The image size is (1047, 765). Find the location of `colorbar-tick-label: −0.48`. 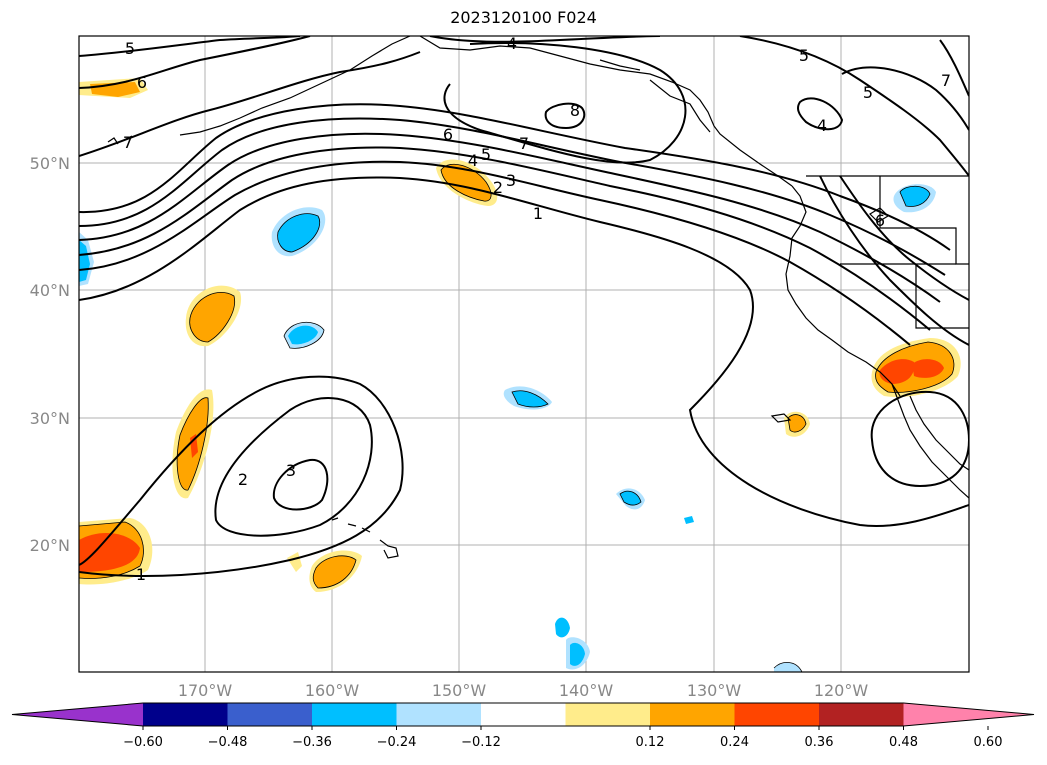

colorbar-tick-label: −0.48 is located at coordinates (228, 742).